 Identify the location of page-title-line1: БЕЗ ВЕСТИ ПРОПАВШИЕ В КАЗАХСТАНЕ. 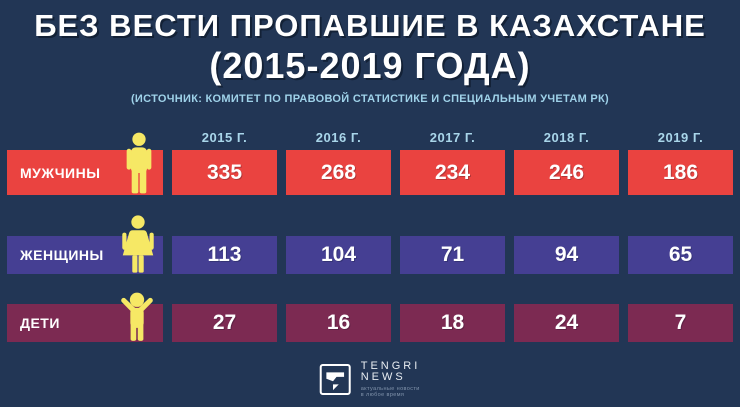
(370, 25).